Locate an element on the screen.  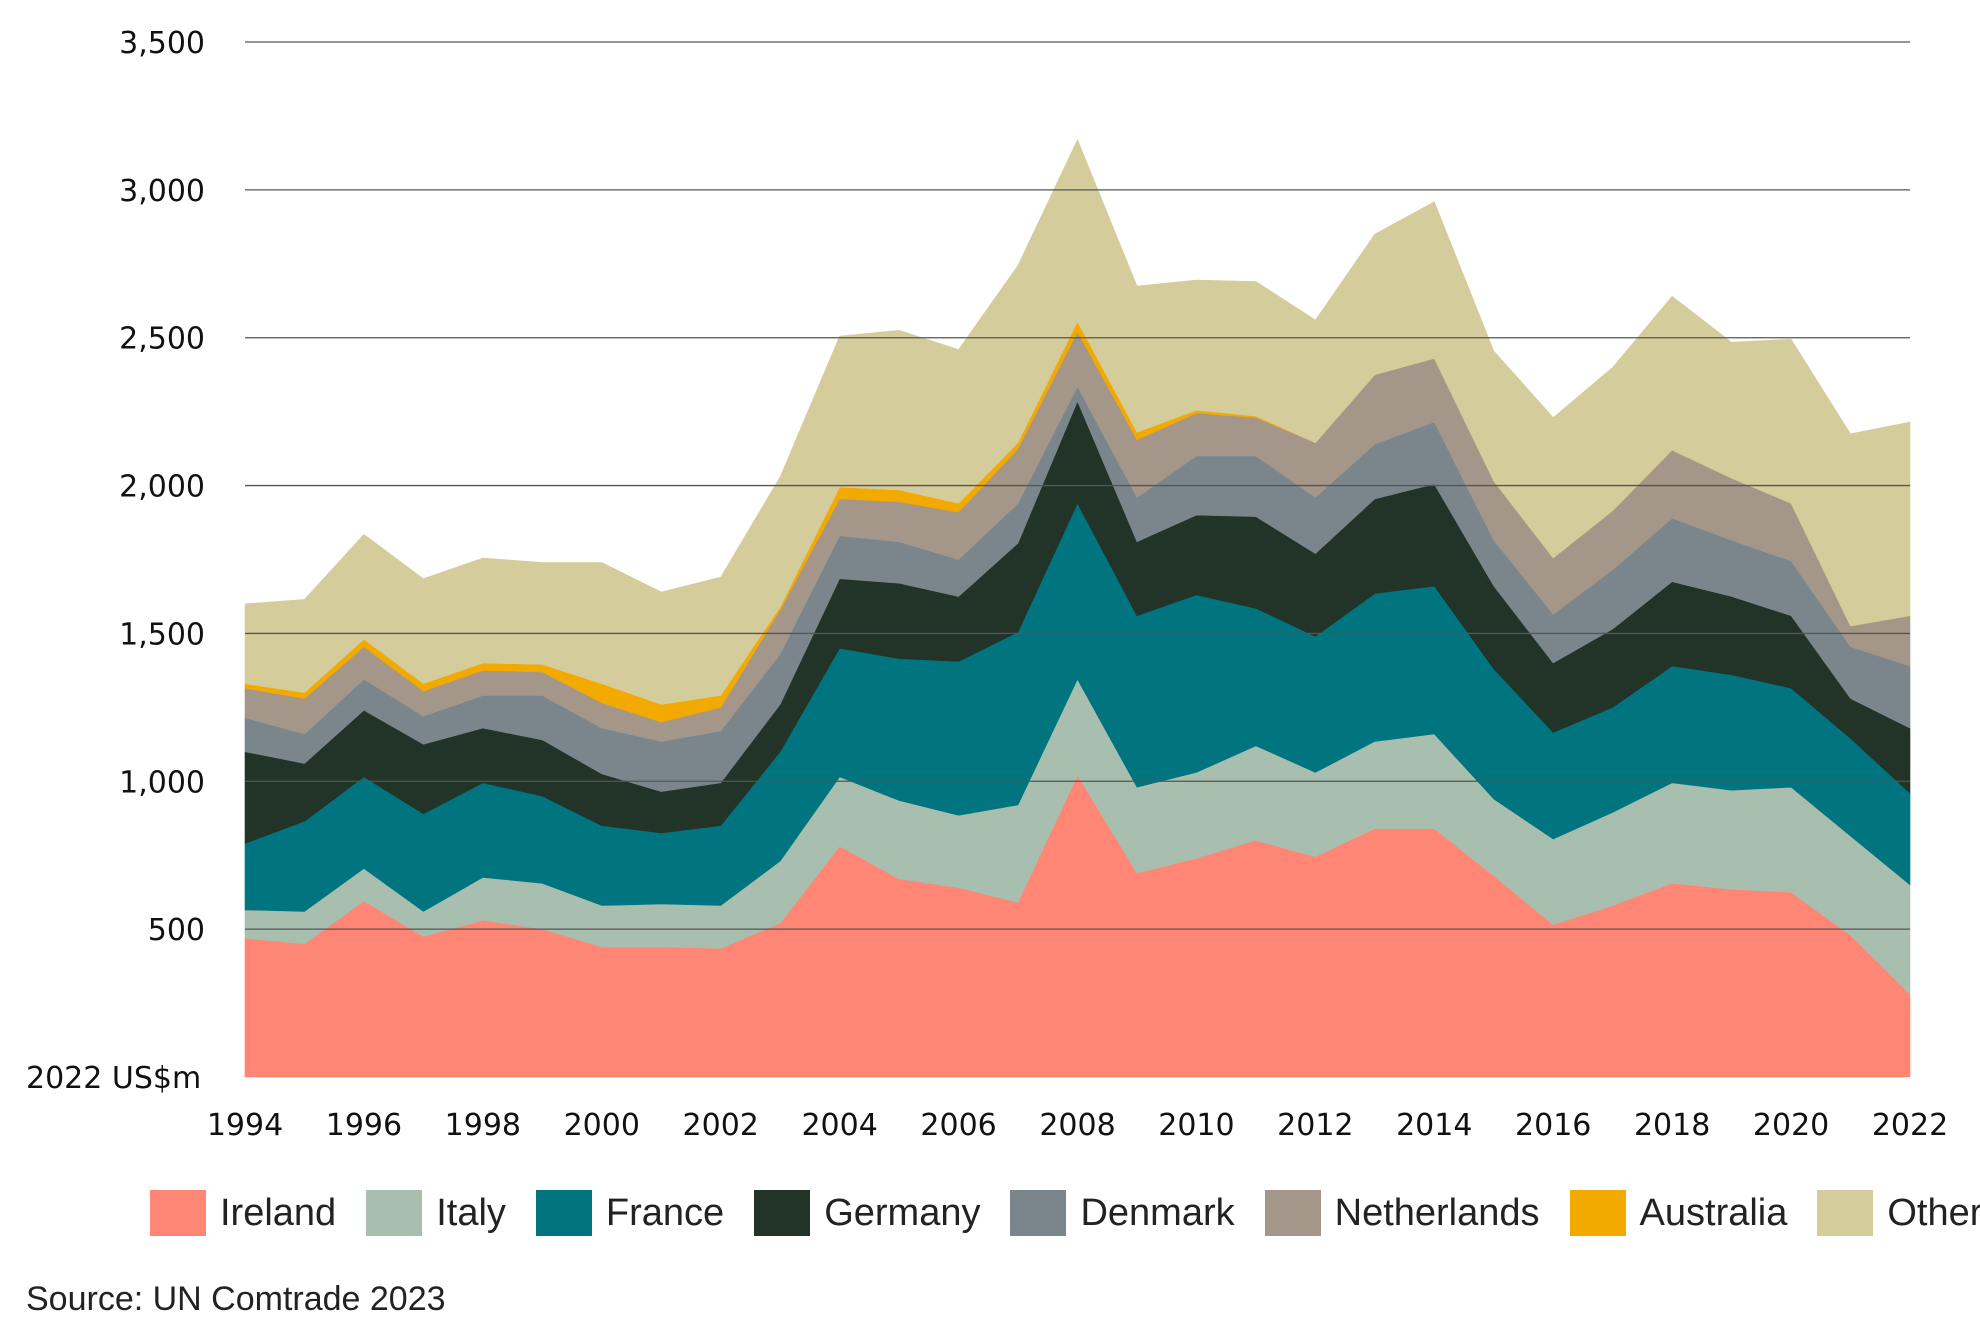
legend-item-italy: Italy is located at coordinates (436, 1213).